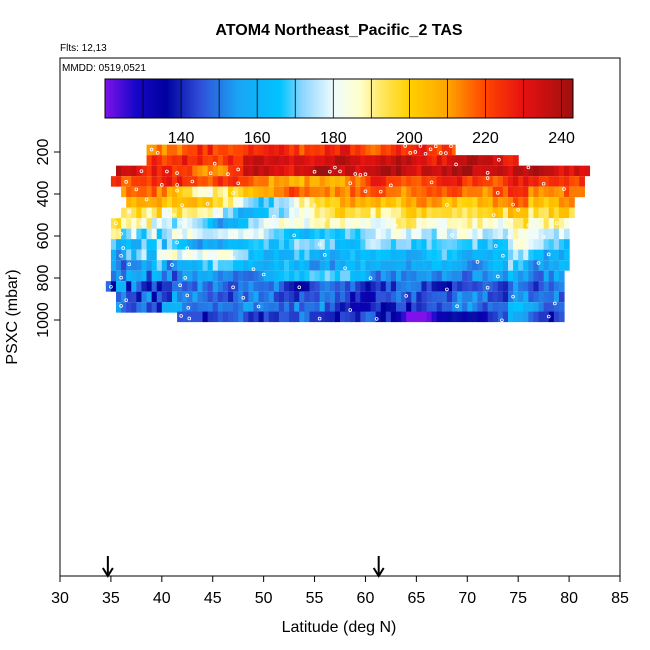  What do you see at coordinates (162, 598) in the screenshot?
I see `x-tick-label: 40` at bounding box center [162, 598].